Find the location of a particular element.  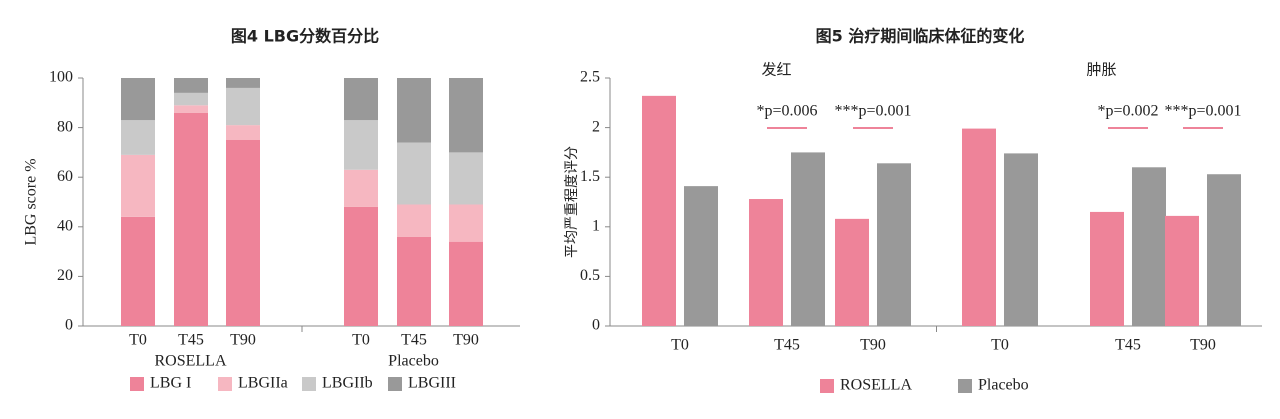

chart-title: 图5 治疗期间临床体征的变化 is located at coordinates (920, 36).